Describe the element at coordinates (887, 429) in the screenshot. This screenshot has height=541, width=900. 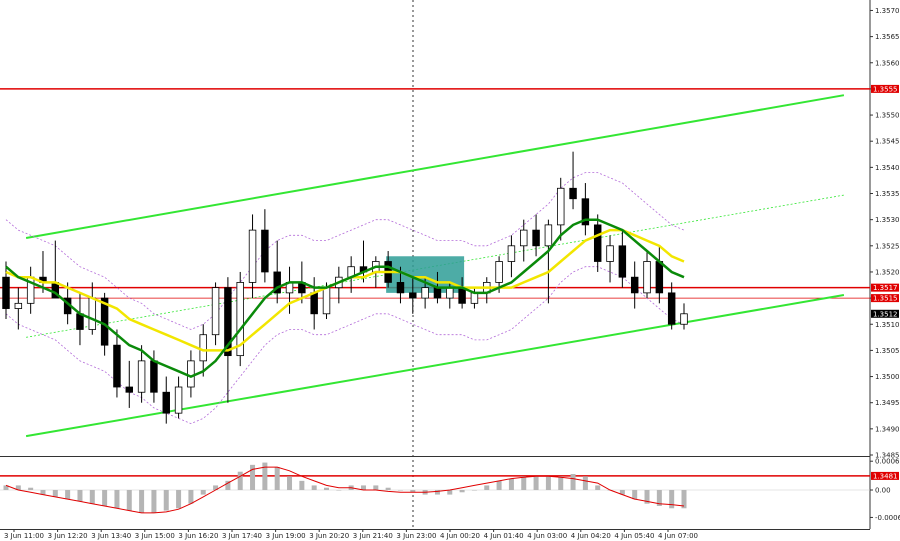
I see `price-tick-label: 1.3490` at that location.